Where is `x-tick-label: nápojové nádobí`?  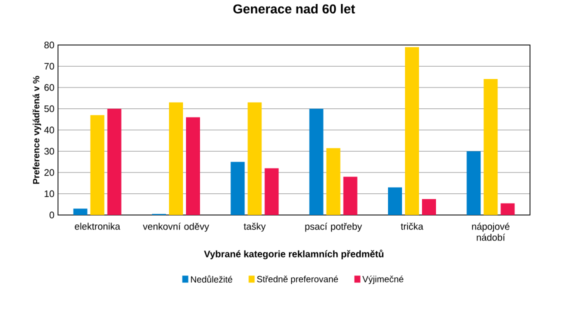 x-tick-label: nápojové nádobí is located at coordinates (491, 231).